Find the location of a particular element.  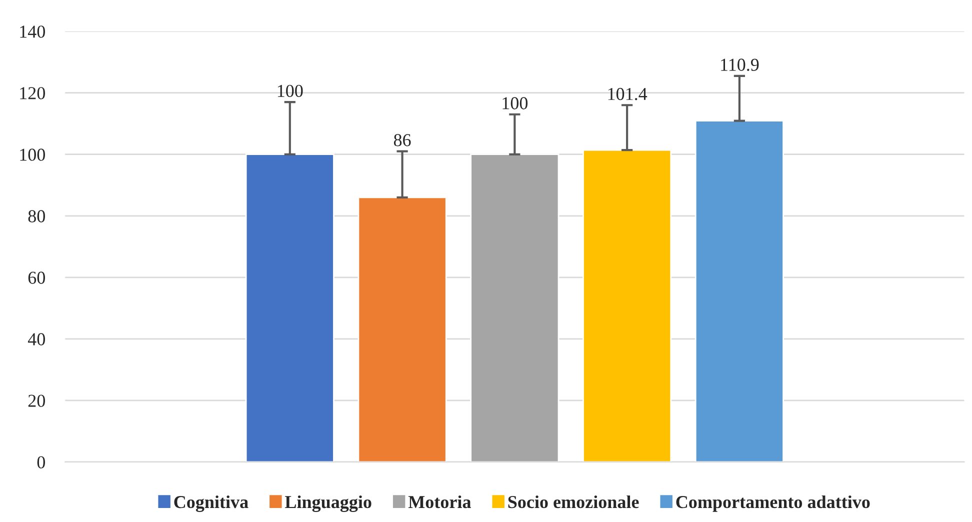

legend-label: Comportamento adattivo is located at coordinates (773, 503).